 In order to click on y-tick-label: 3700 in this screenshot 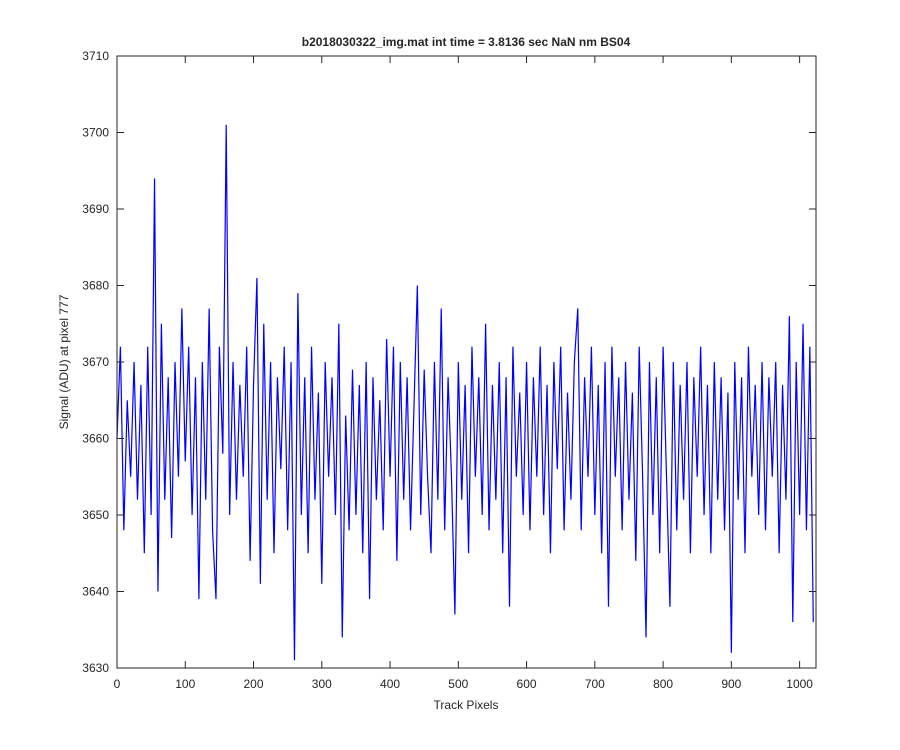, I will do `click(95, 133)`.